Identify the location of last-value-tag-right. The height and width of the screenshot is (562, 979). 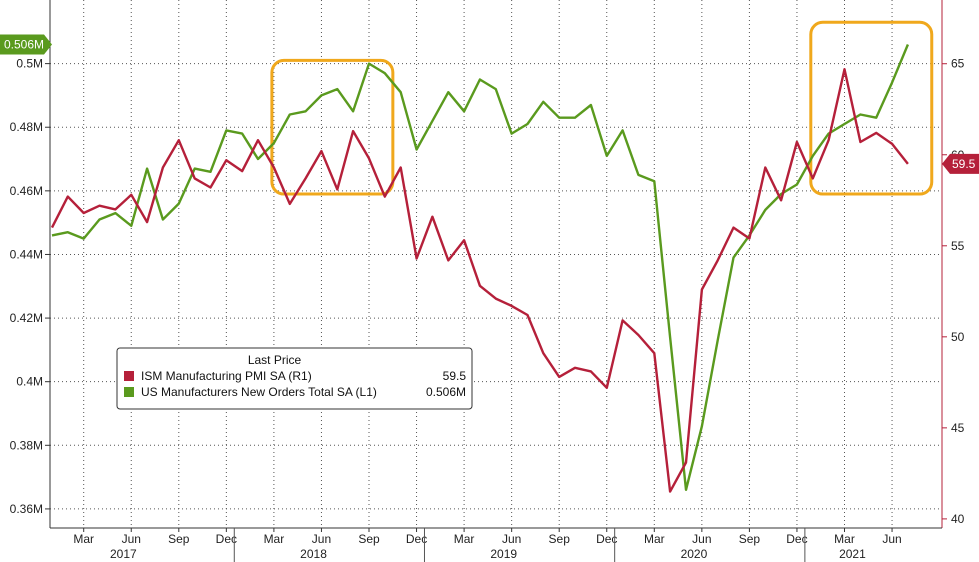
(960, 163).